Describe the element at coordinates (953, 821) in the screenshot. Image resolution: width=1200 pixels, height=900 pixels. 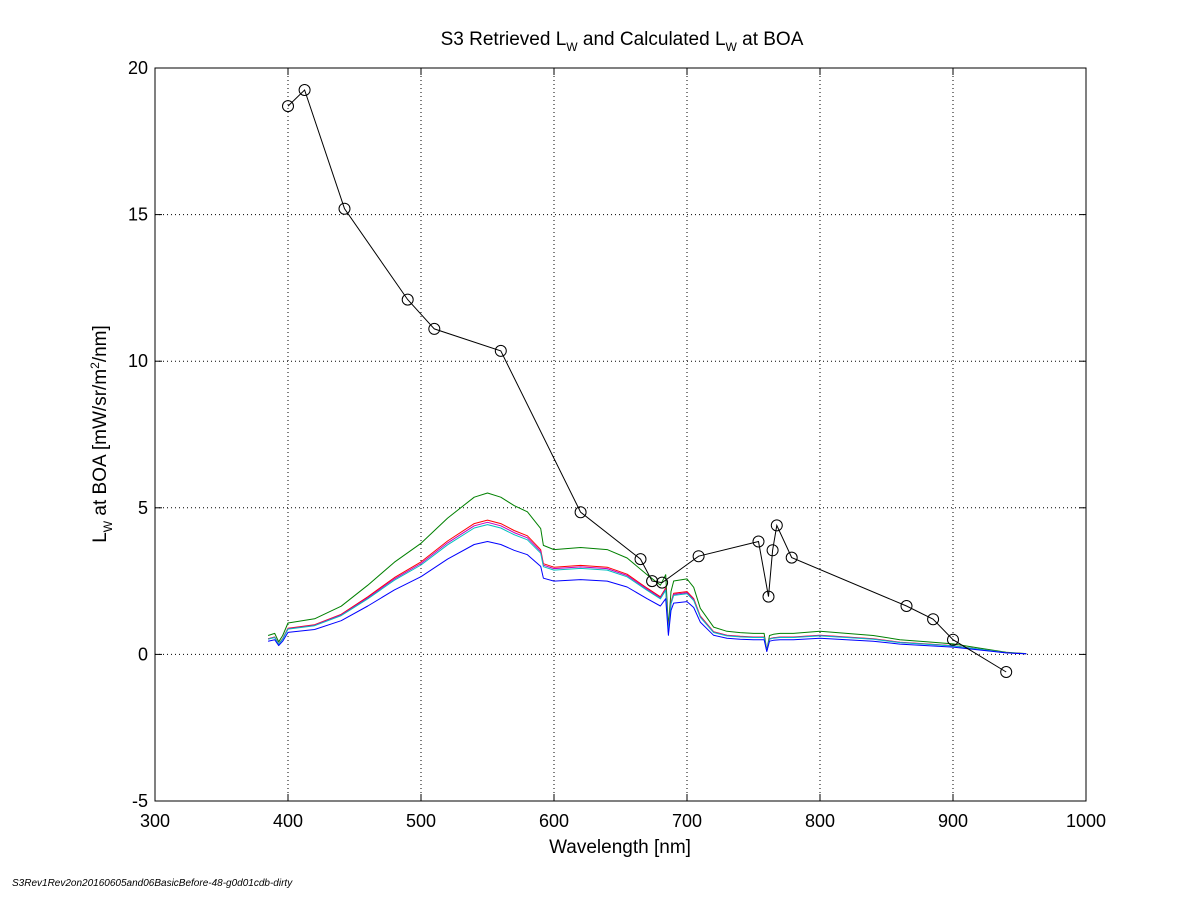
I see `x-tick-label: 900` at that location.